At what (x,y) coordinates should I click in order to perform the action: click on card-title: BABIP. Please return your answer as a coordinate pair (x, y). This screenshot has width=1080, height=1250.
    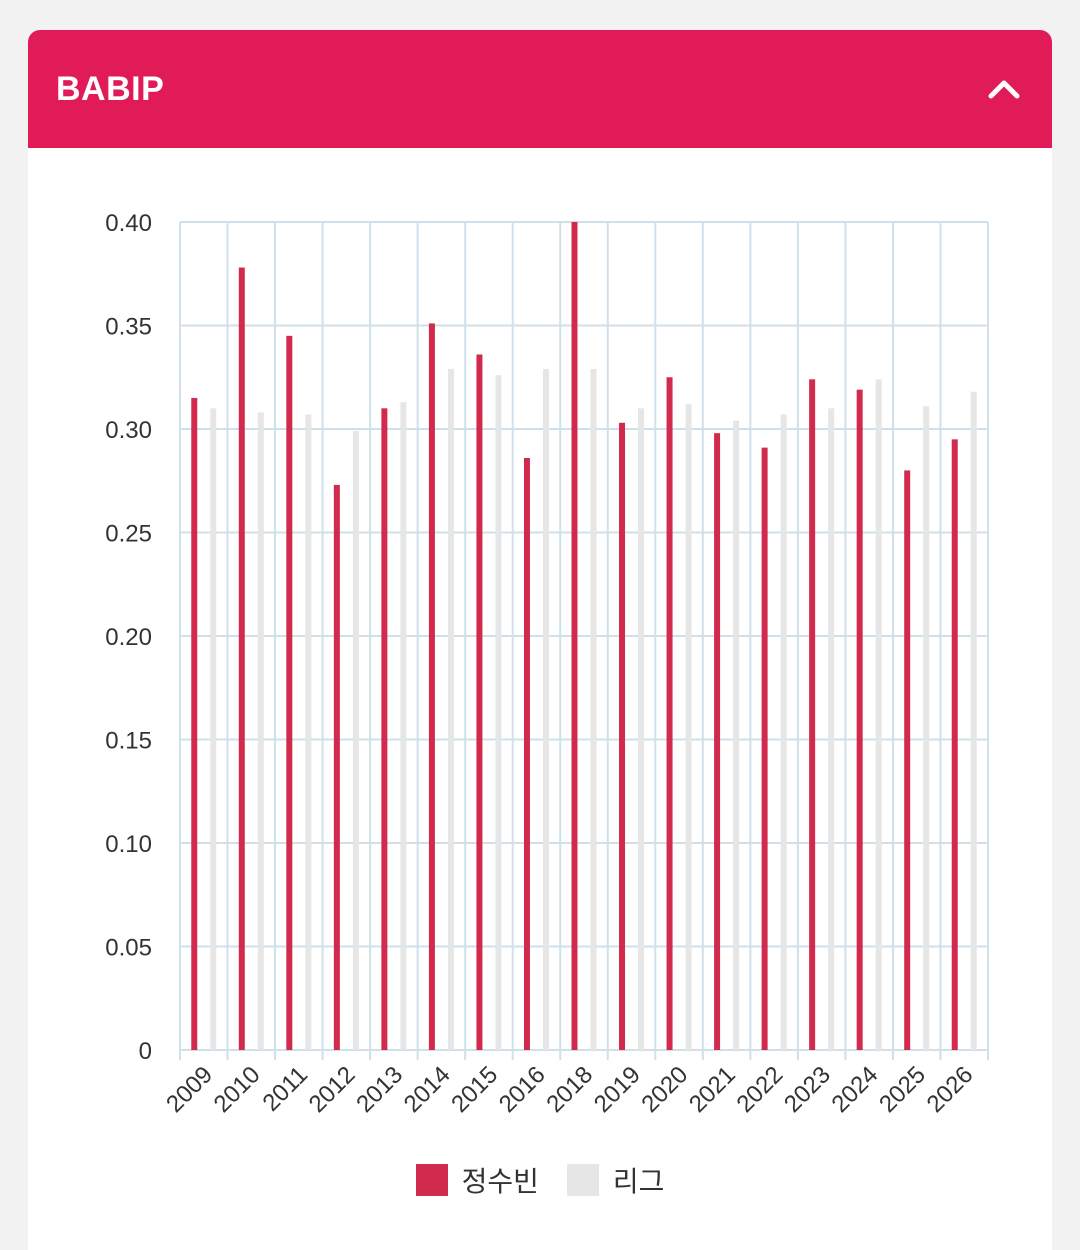
    Looking at the image, I should click on (110, 88).